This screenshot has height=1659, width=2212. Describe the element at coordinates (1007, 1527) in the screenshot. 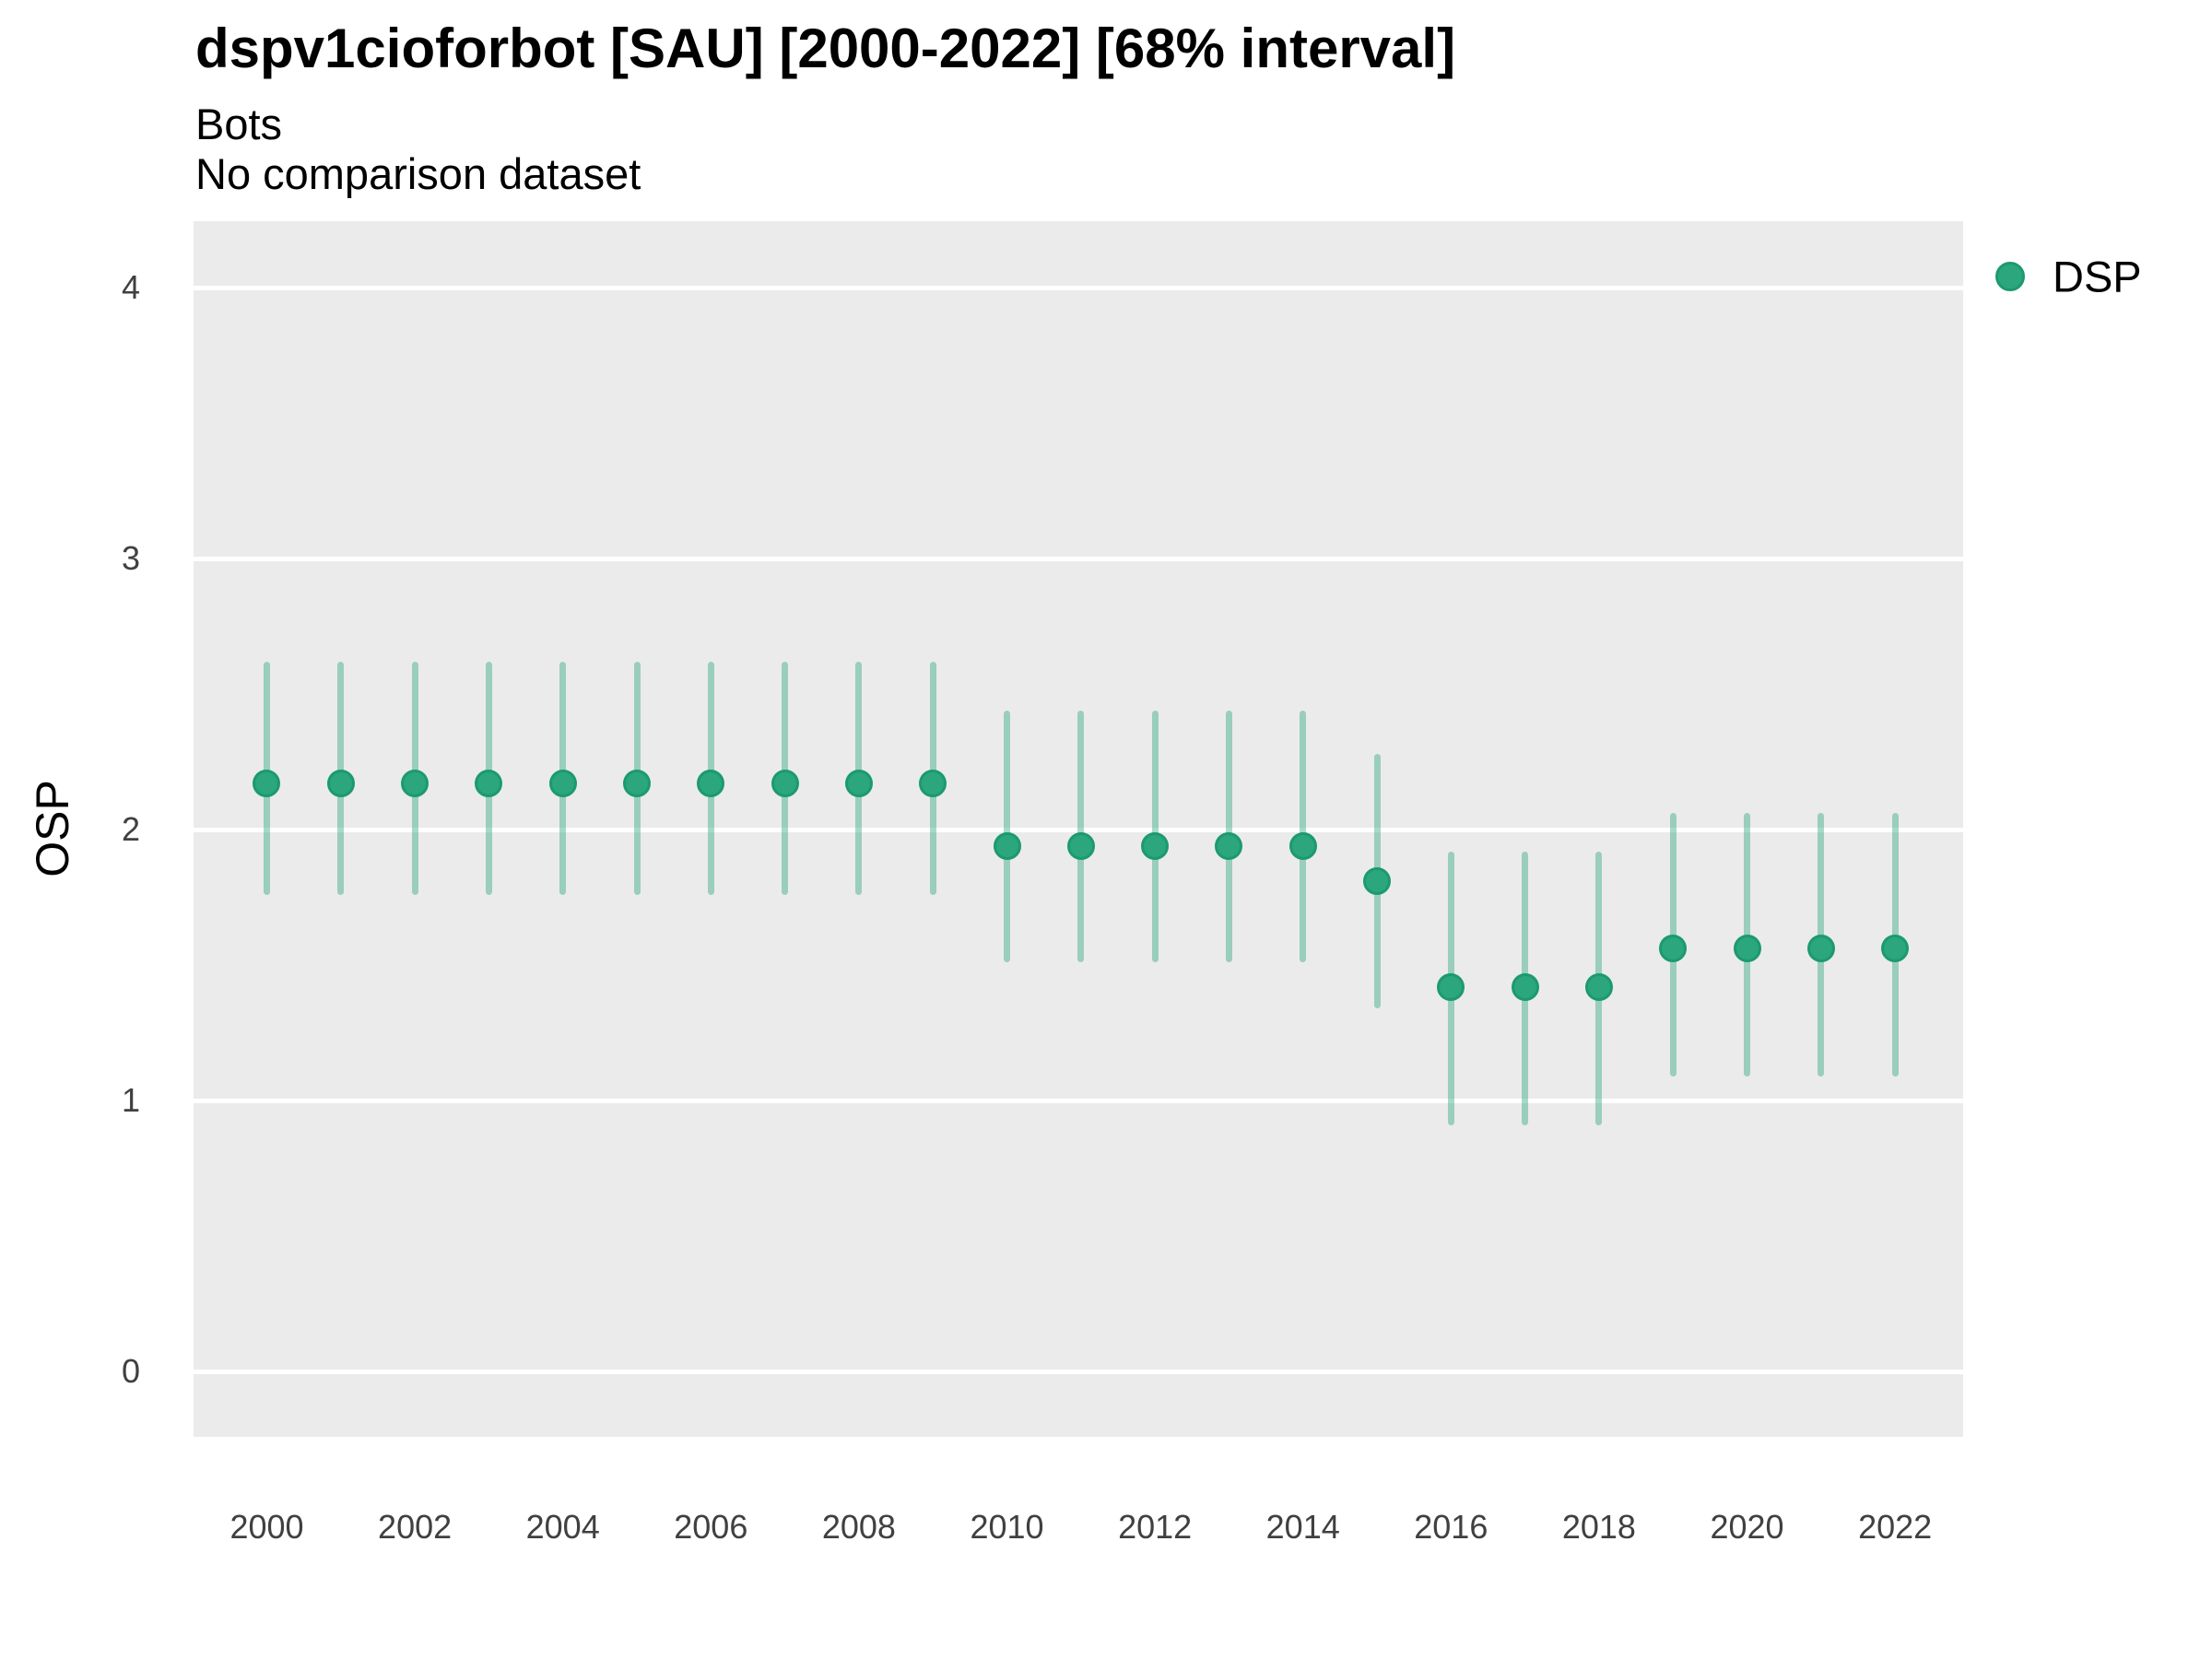

I see `x-tick-label-2010: 2010` at that location.